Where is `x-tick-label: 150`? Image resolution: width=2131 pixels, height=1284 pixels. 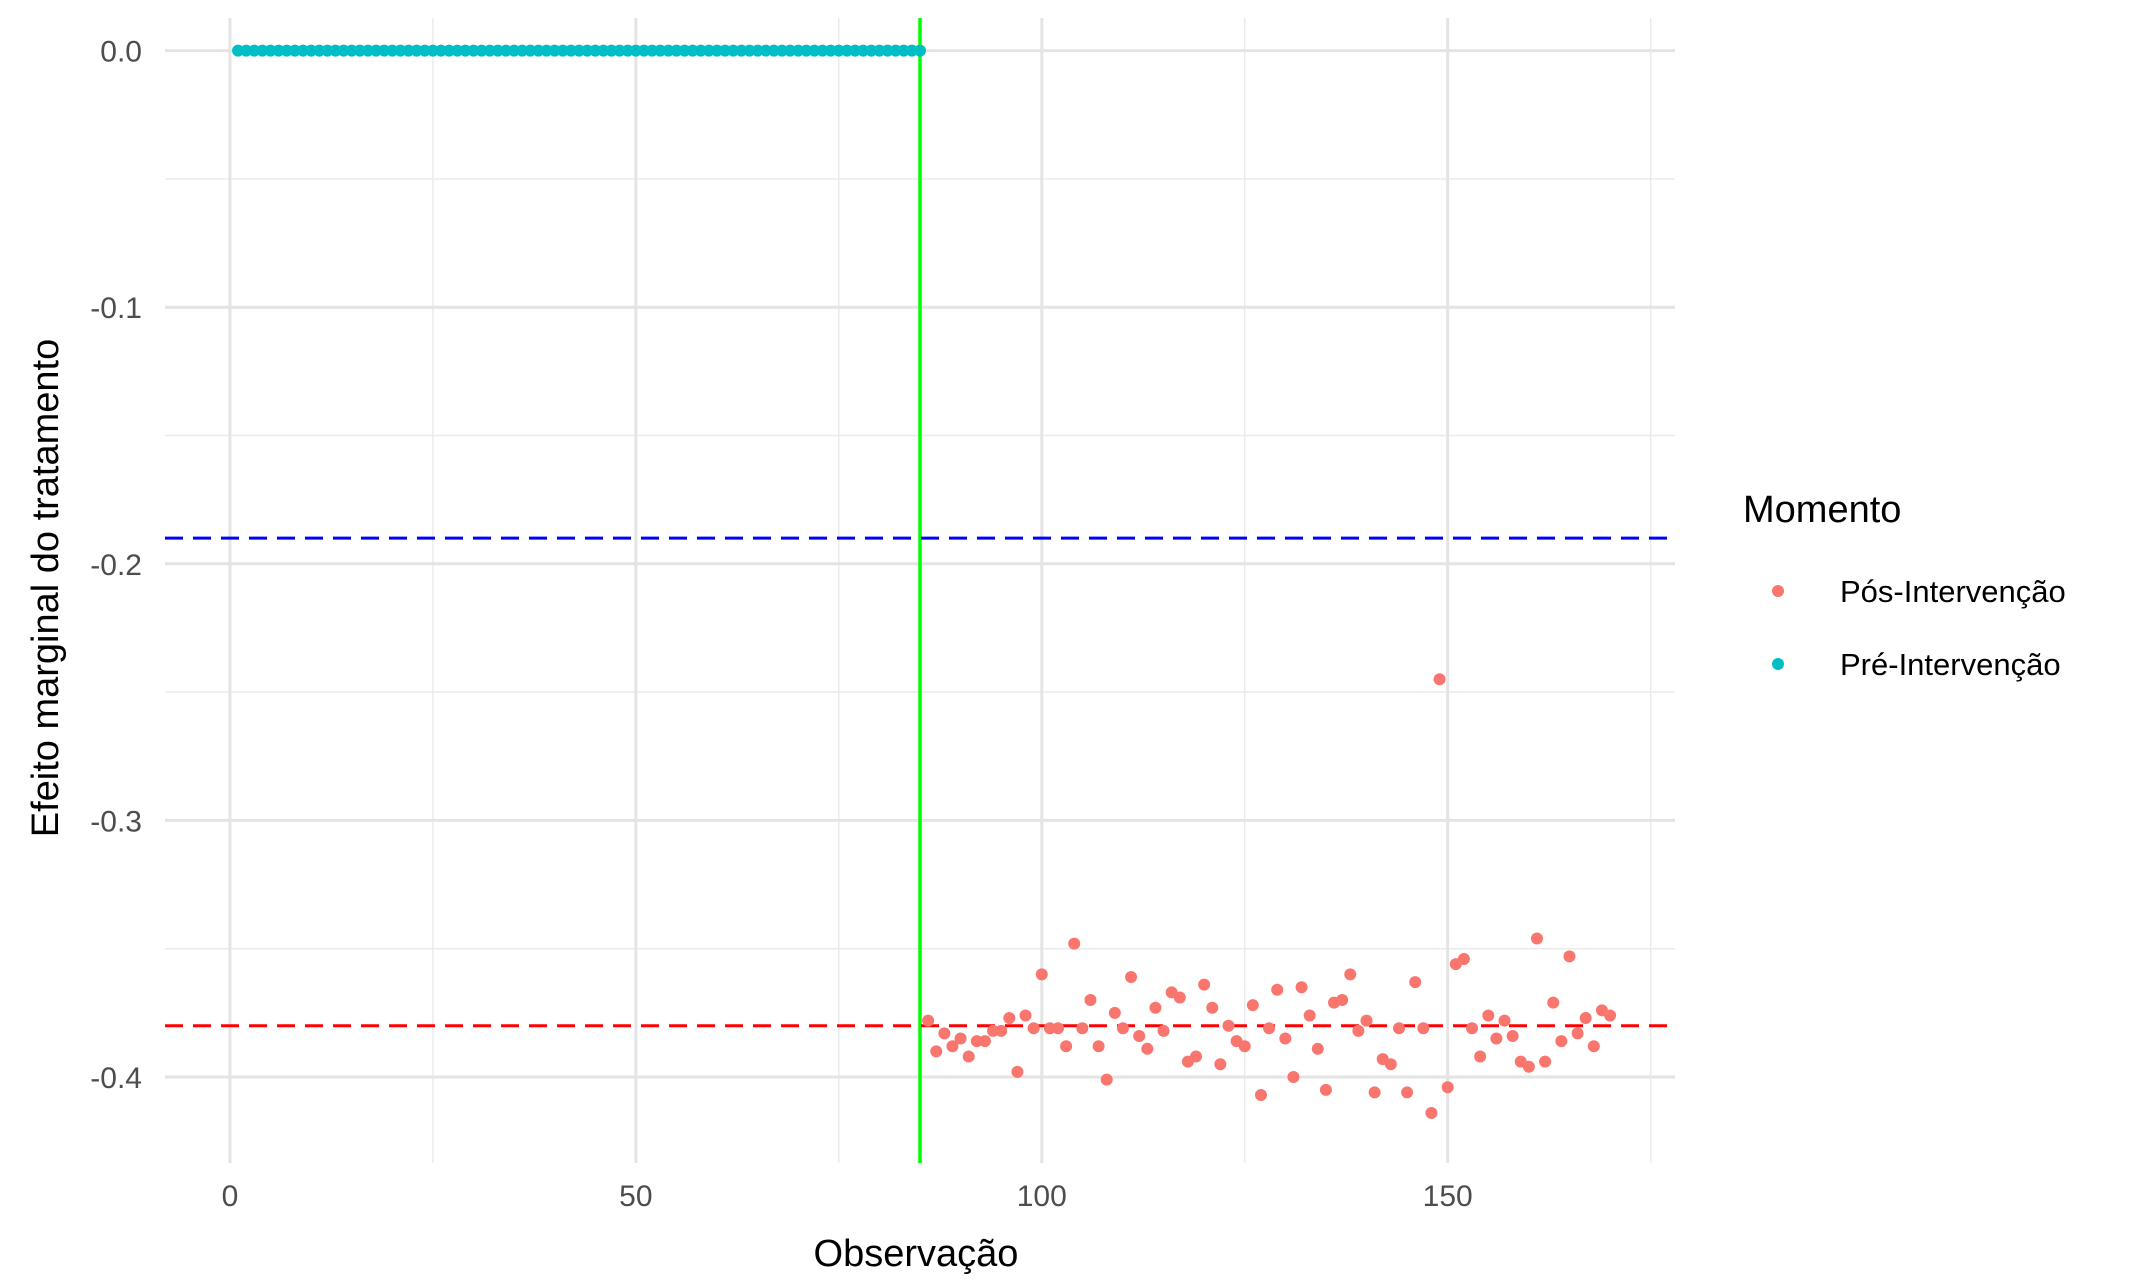 x-tick-label: 150 is located at coordinates (1448, 1196).